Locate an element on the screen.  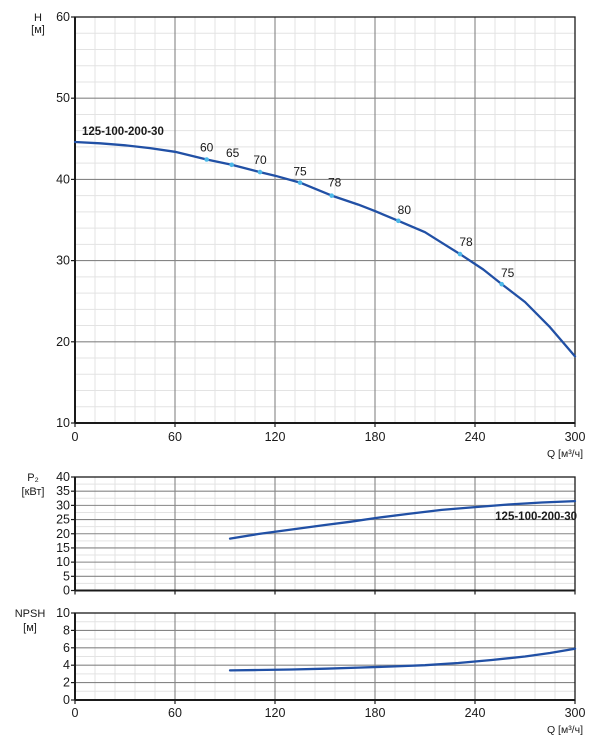
efficiency-label: 65 is located at coordinates (233, 153).